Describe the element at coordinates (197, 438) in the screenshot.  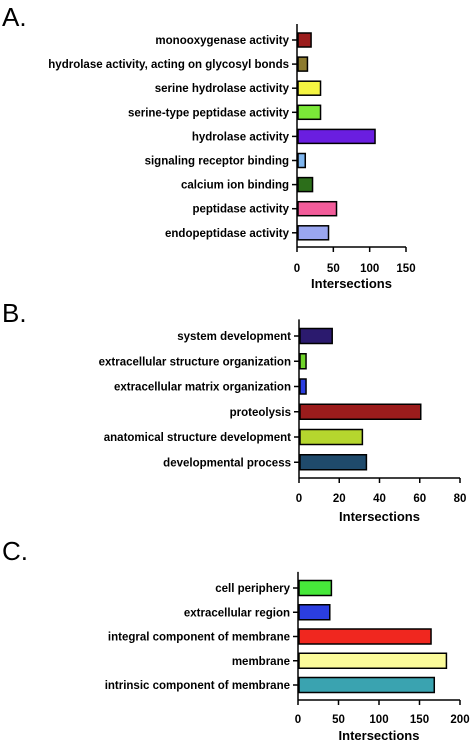
I see `category-label: anatomical structure development` at that location.